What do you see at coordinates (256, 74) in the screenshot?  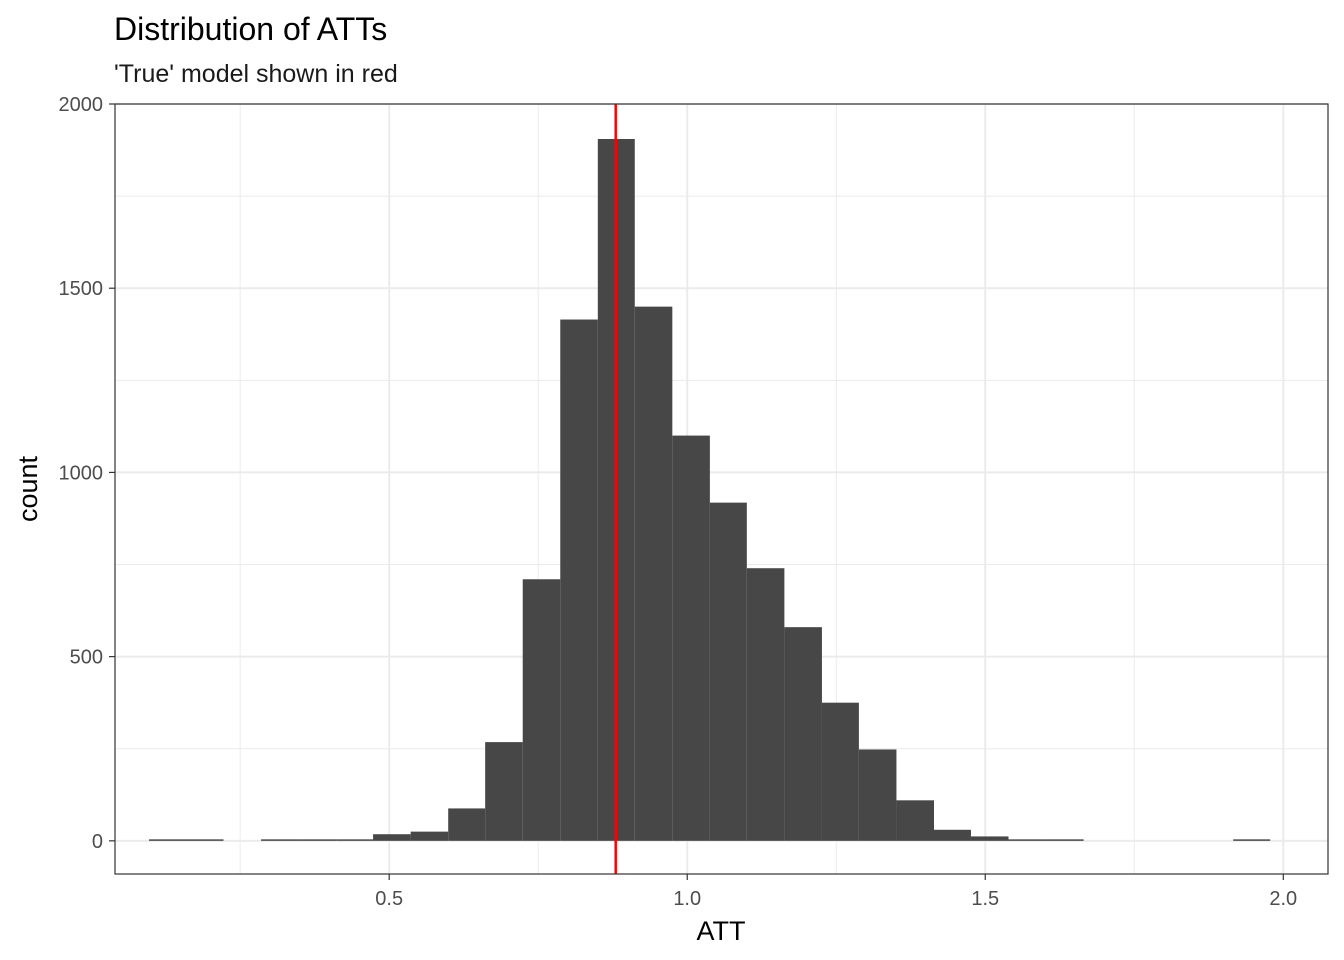 I see `chart-subtitle: 'True' model shown in red` at bounding box center [256, 74].